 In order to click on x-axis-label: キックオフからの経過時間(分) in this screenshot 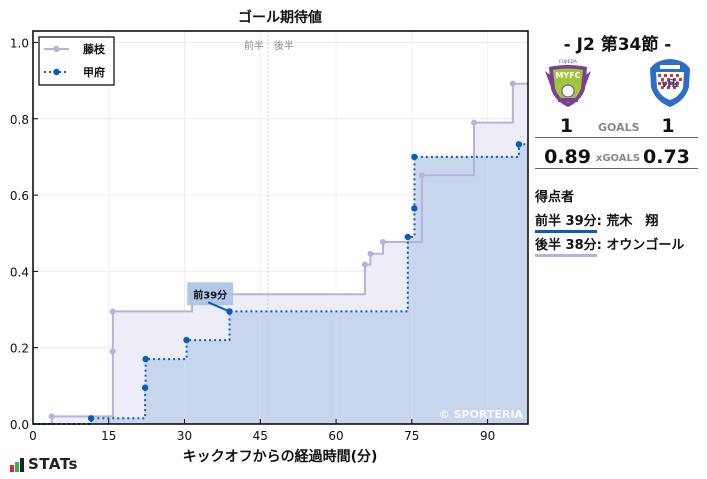, I will do `click(280, 457)`.